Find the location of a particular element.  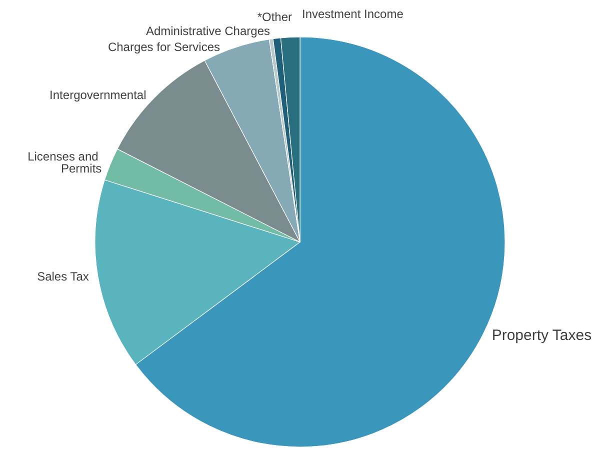

slice-label: Investment Income is located at coordinates (353, 14).